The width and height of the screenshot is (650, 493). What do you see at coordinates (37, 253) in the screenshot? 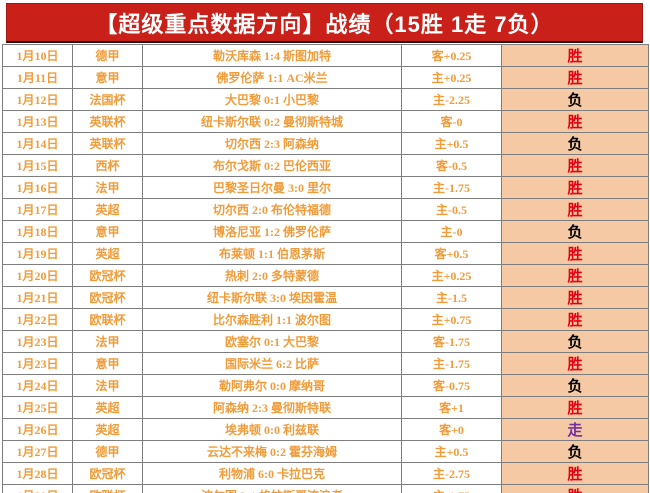
I see `date-cell: 1月19日` at bounding box center [37, 253].